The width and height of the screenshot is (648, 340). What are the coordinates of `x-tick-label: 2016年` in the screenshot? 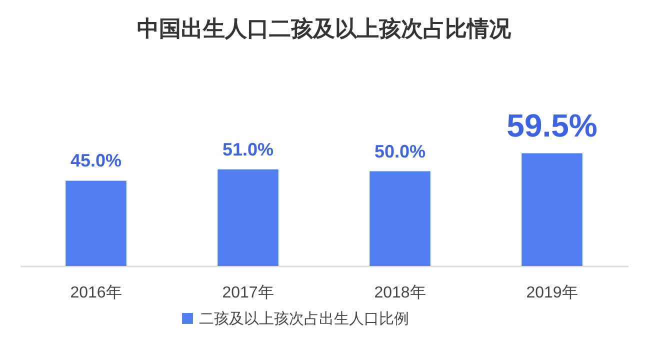 It's located at (96, 293).